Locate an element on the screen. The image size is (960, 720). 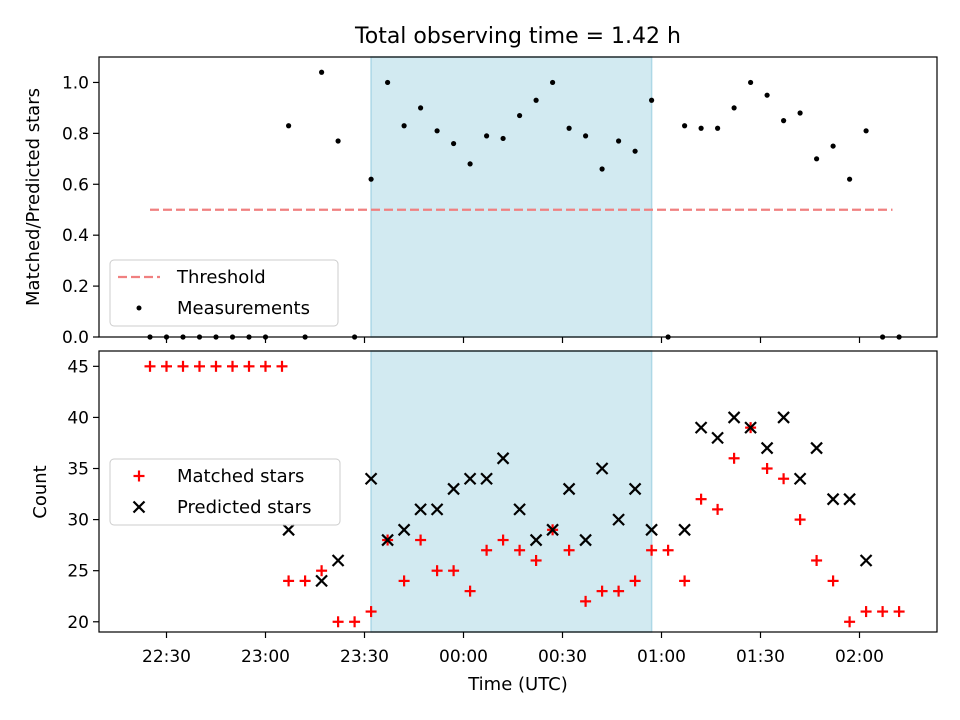
top-legend-box is located at coordinates (224, 293).